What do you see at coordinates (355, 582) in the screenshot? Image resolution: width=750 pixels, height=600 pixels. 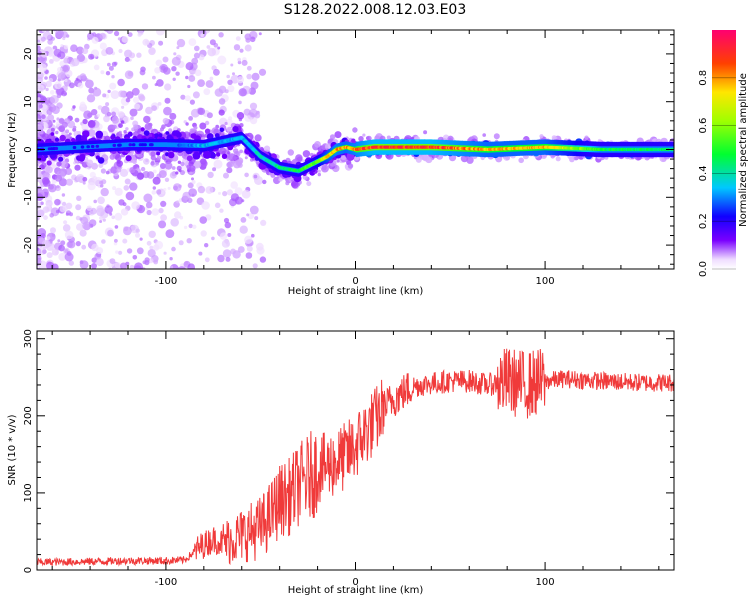 I see `x-tick-label: 0` at bounding box center [355, 582].